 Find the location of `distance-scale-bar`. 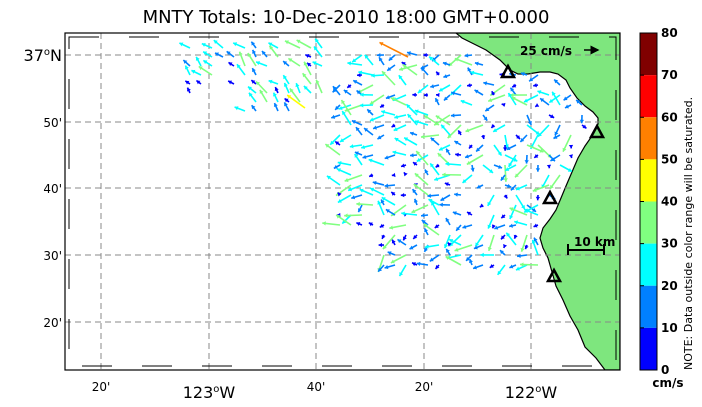

distance-scale-bar is located at coordinates (586, 249).